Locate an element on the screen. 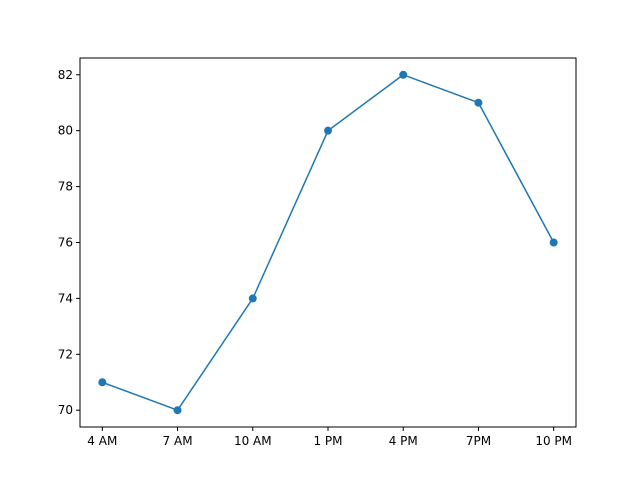 The image size is (640, 480). x-axis: 4 AM 7 AM 10 AM 1 PM 4 PM 7PM 10 PM is located at coordinates (329, 437).